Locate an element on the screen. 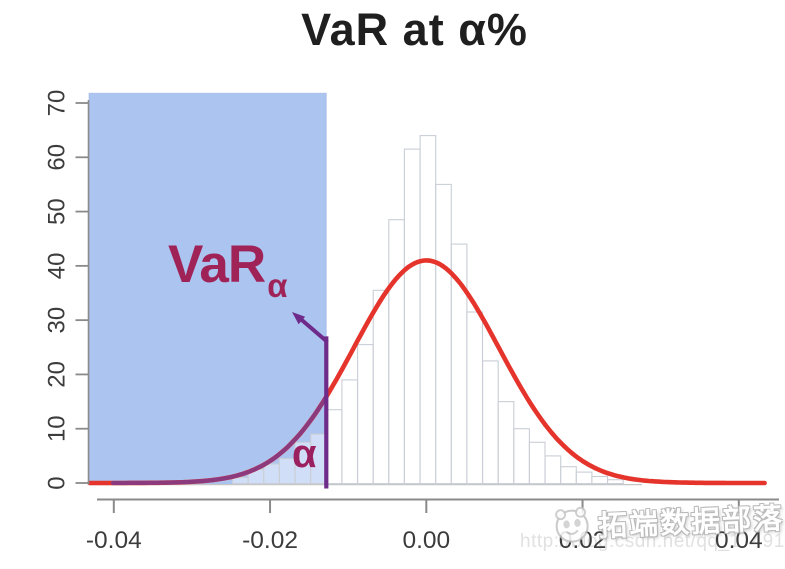  var-annotation-main: VaR is located at coordinates (217, 264).